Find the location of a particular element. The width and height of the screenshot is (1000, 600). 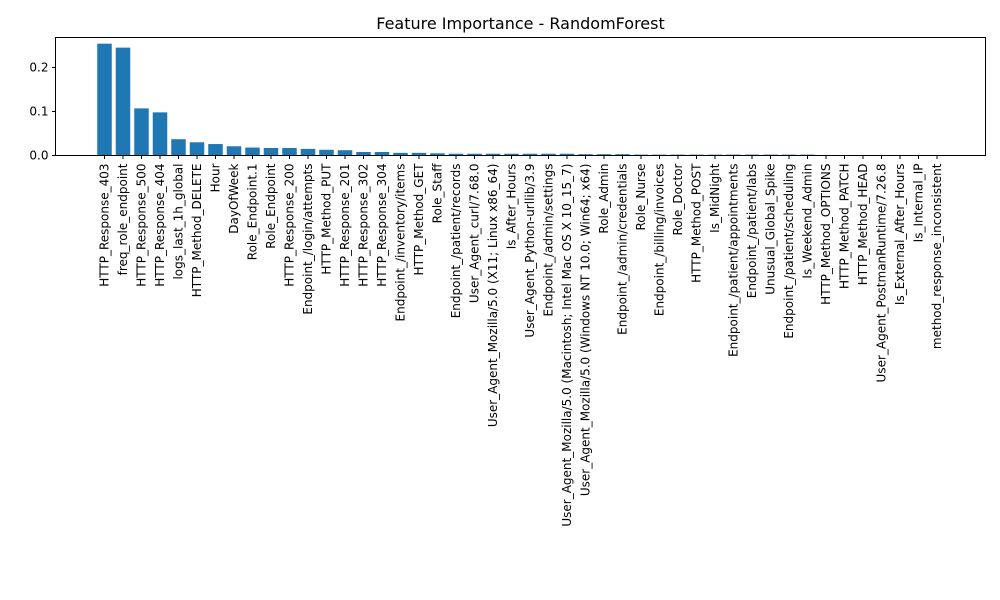

x-tick-label-9: Role_Endpoint is located at coordinates (271, 206).